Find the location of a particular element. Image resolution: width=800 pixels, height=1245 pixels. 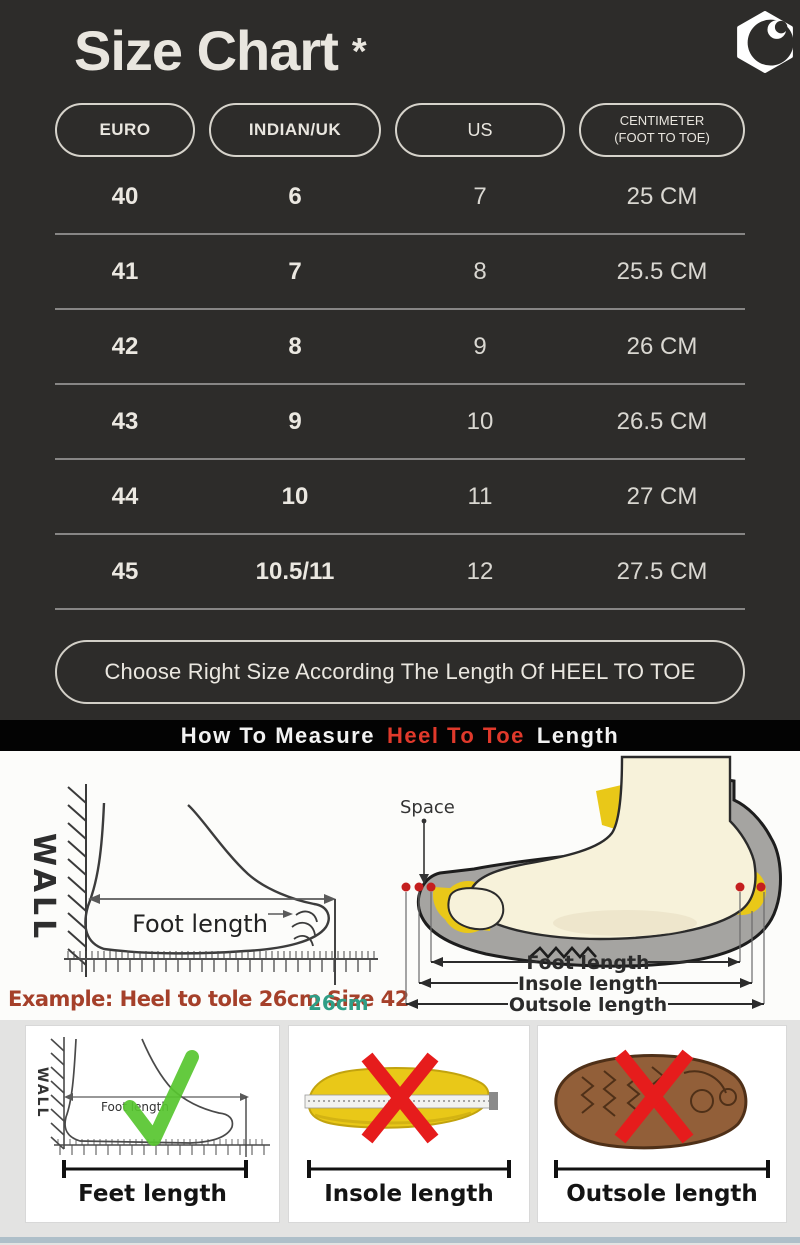

toes-detail is located at coordinates (304, 928).